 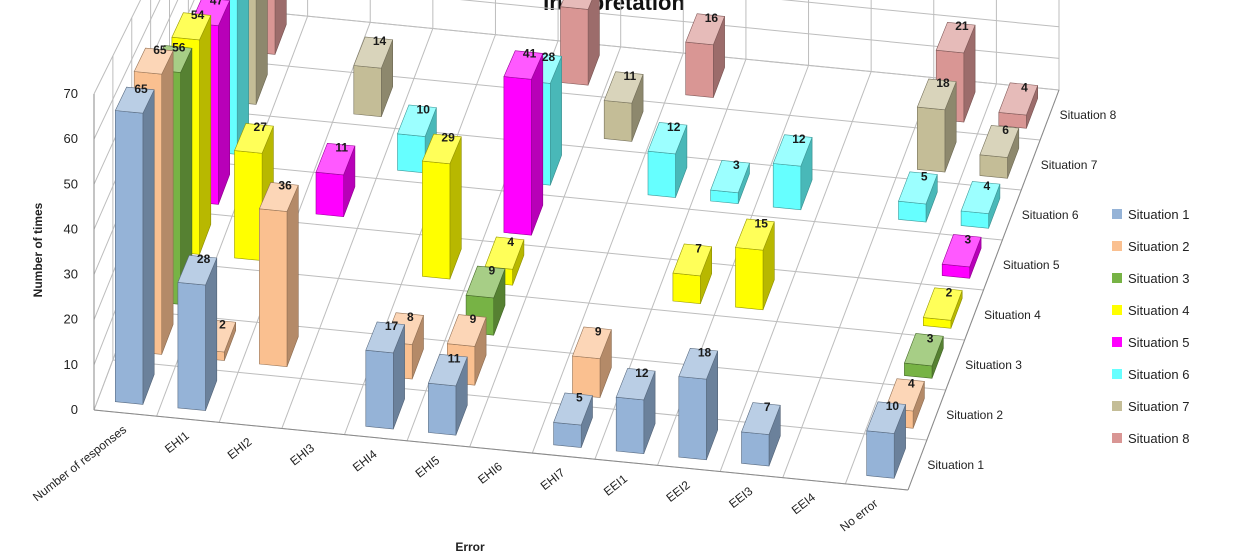 What do you see at coordinates (1158, 278) in the screenshot?
I see `legend-label: Situation 3` at bounding box center [1158, 278].